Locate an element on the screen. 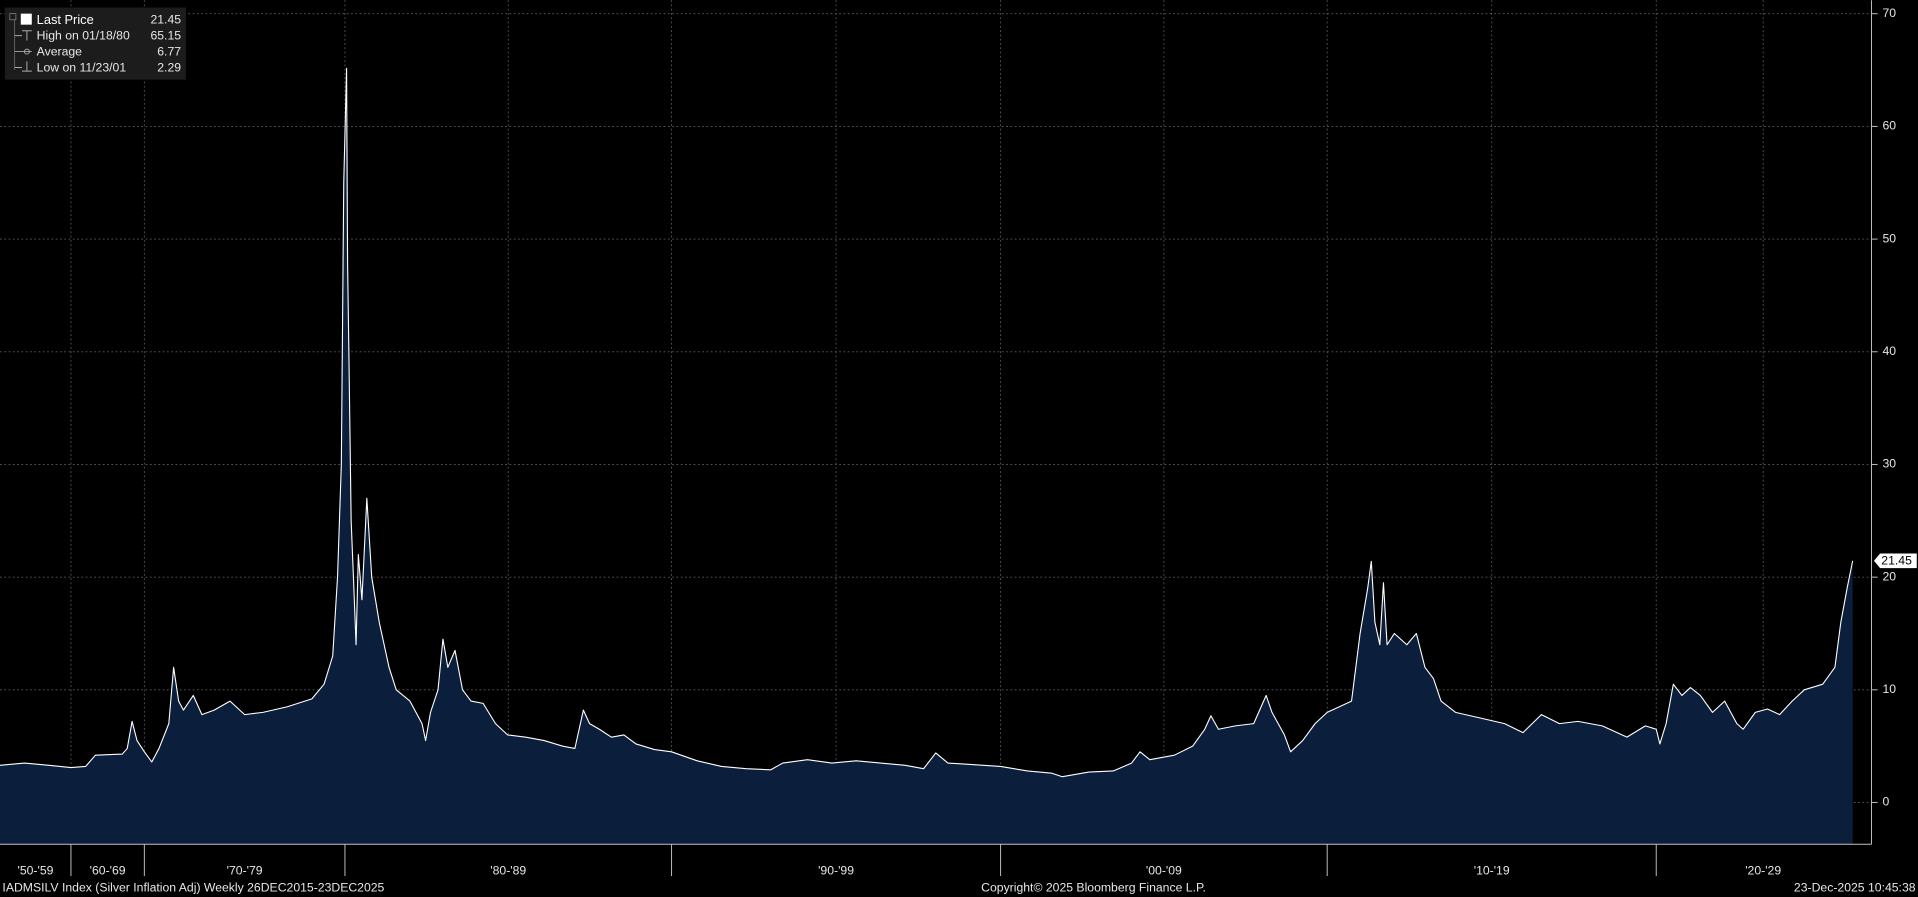  x-tick-label: '20-'29 is located at coordinates (1763, 870).